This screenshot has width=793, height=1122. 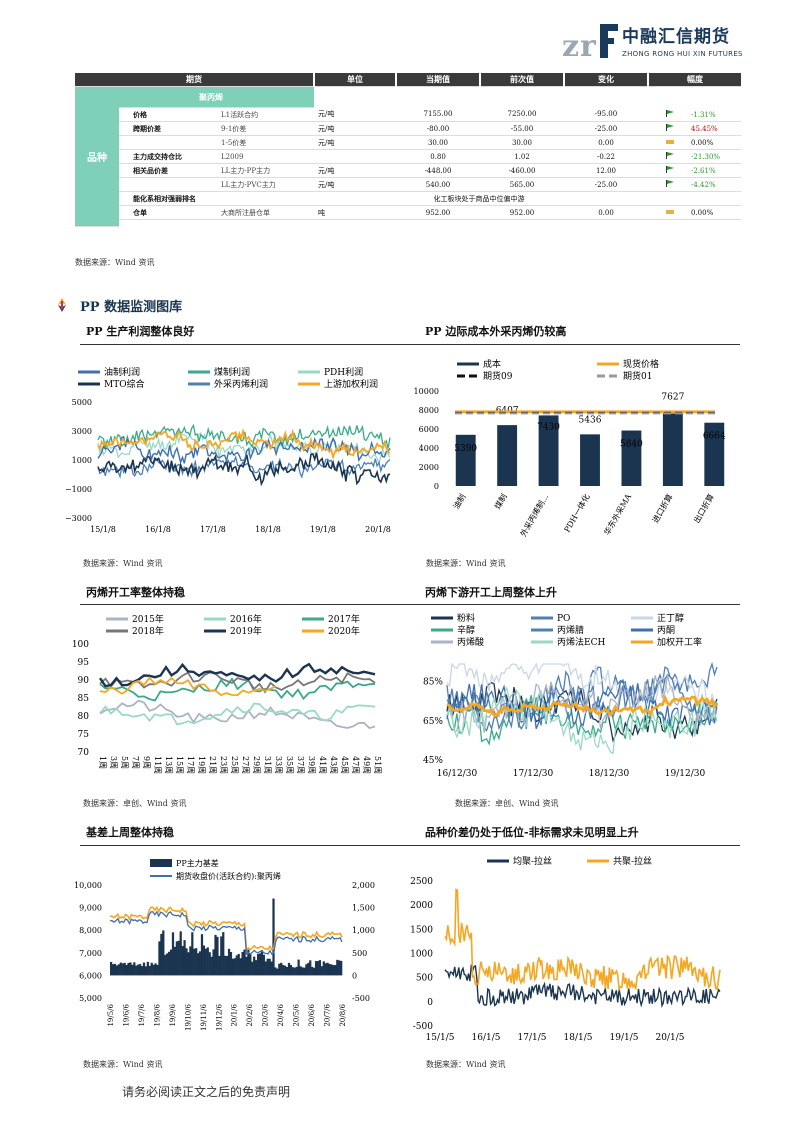 I want to click on y-tick-label: 85%, so click(x=433, y=683).